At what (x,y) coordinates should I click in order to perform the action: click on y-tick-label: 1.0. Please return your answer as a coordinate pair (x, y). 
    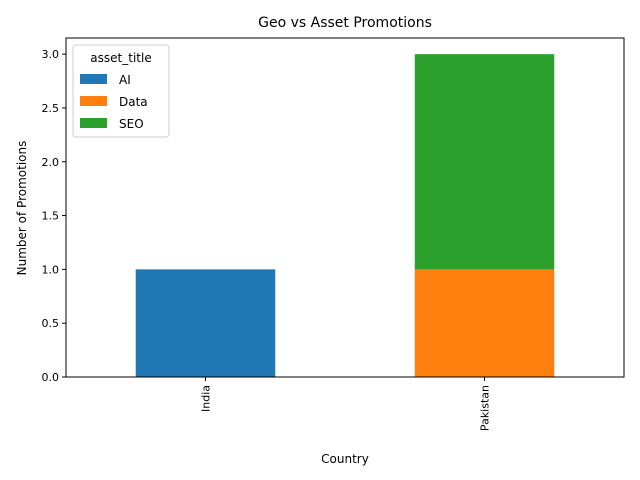
    Looking at the image, I should click on (51, 269).